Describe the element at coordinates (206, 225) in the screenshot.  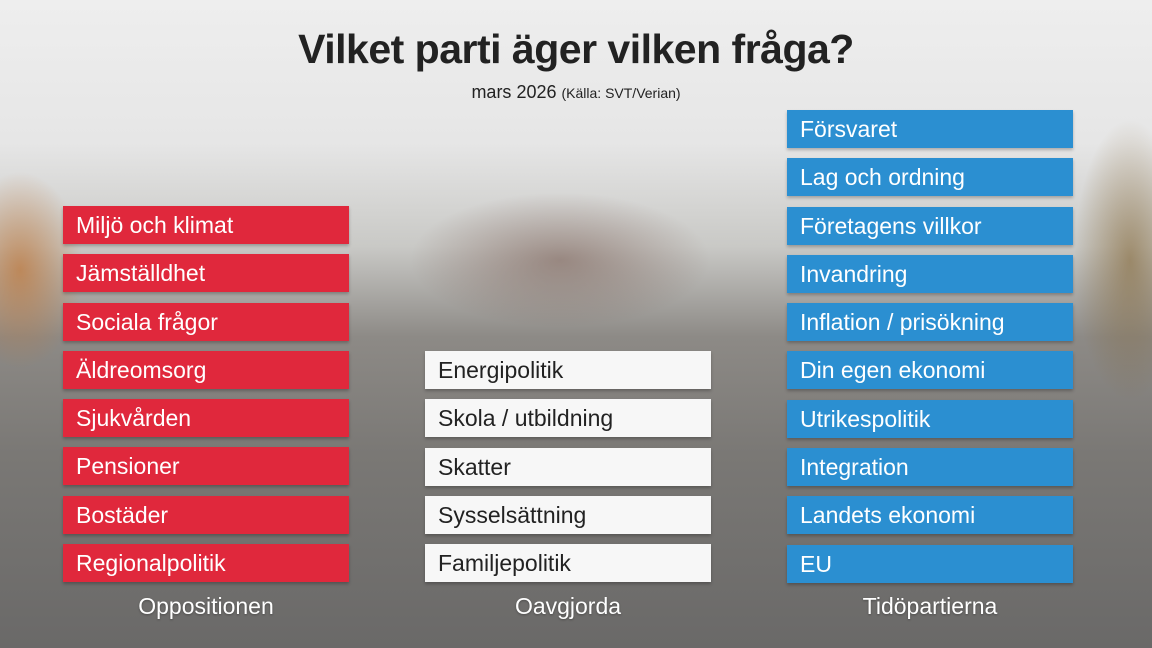
I see `issue-box: Miljö och klimat` at that location.